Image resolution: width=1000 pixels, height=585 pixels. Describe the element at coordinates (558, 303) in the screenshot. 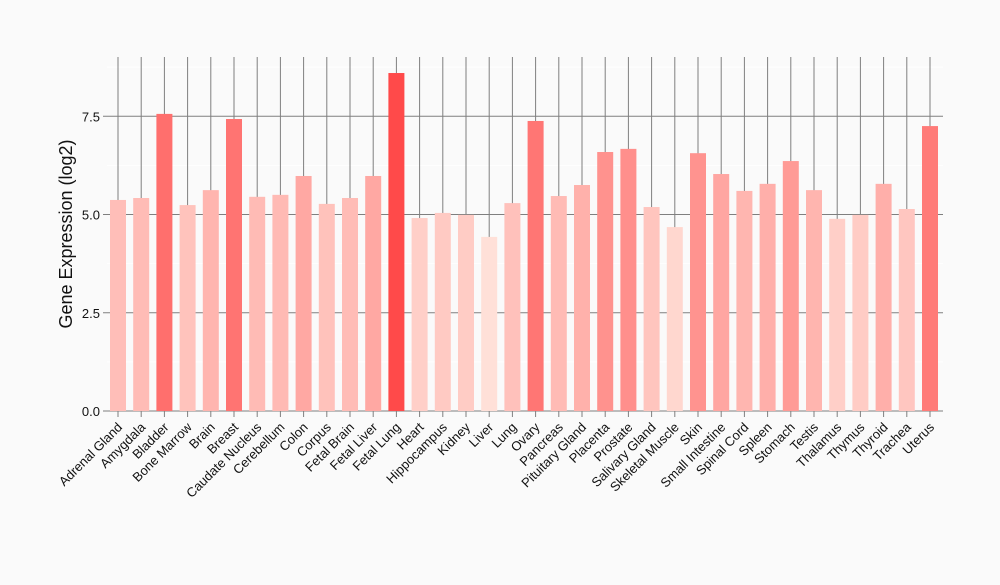

I see `bar-pancreas` at that location.